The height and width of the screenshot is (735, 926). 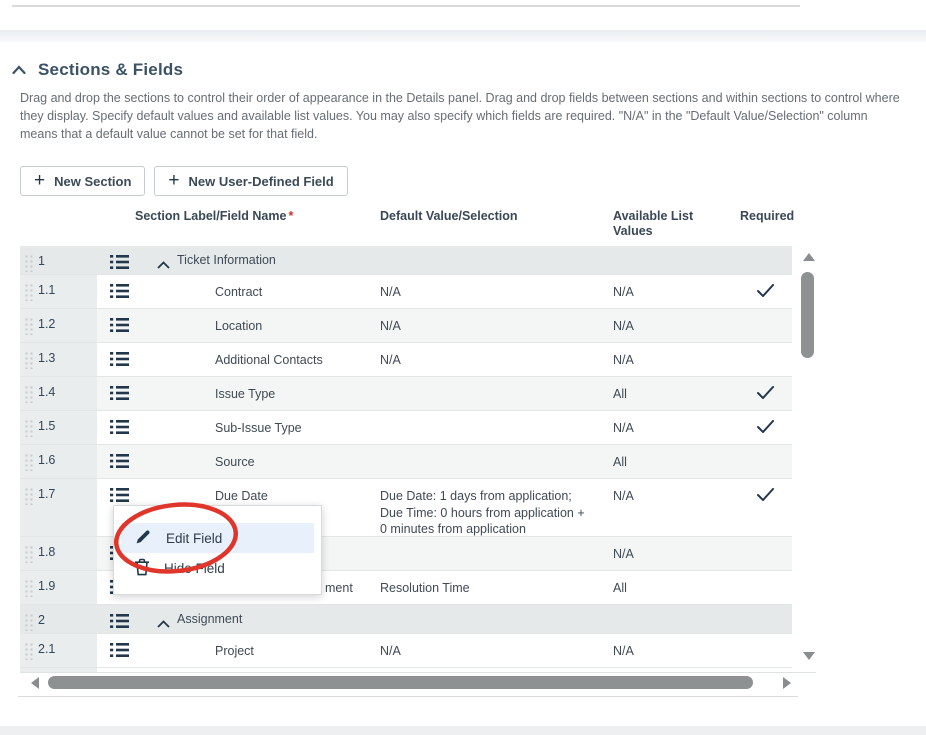 I want to click on field-name: Project, so click(x=234, y=651).